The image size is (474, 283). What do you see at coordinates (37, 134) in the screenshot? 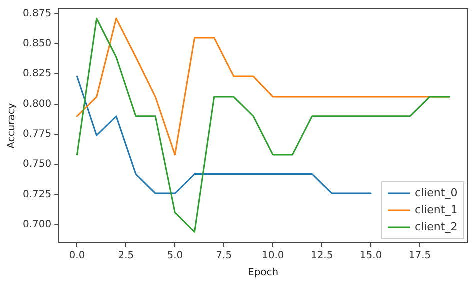
I see `y-tick-label: 0.775` at bounding box center [37, 134].